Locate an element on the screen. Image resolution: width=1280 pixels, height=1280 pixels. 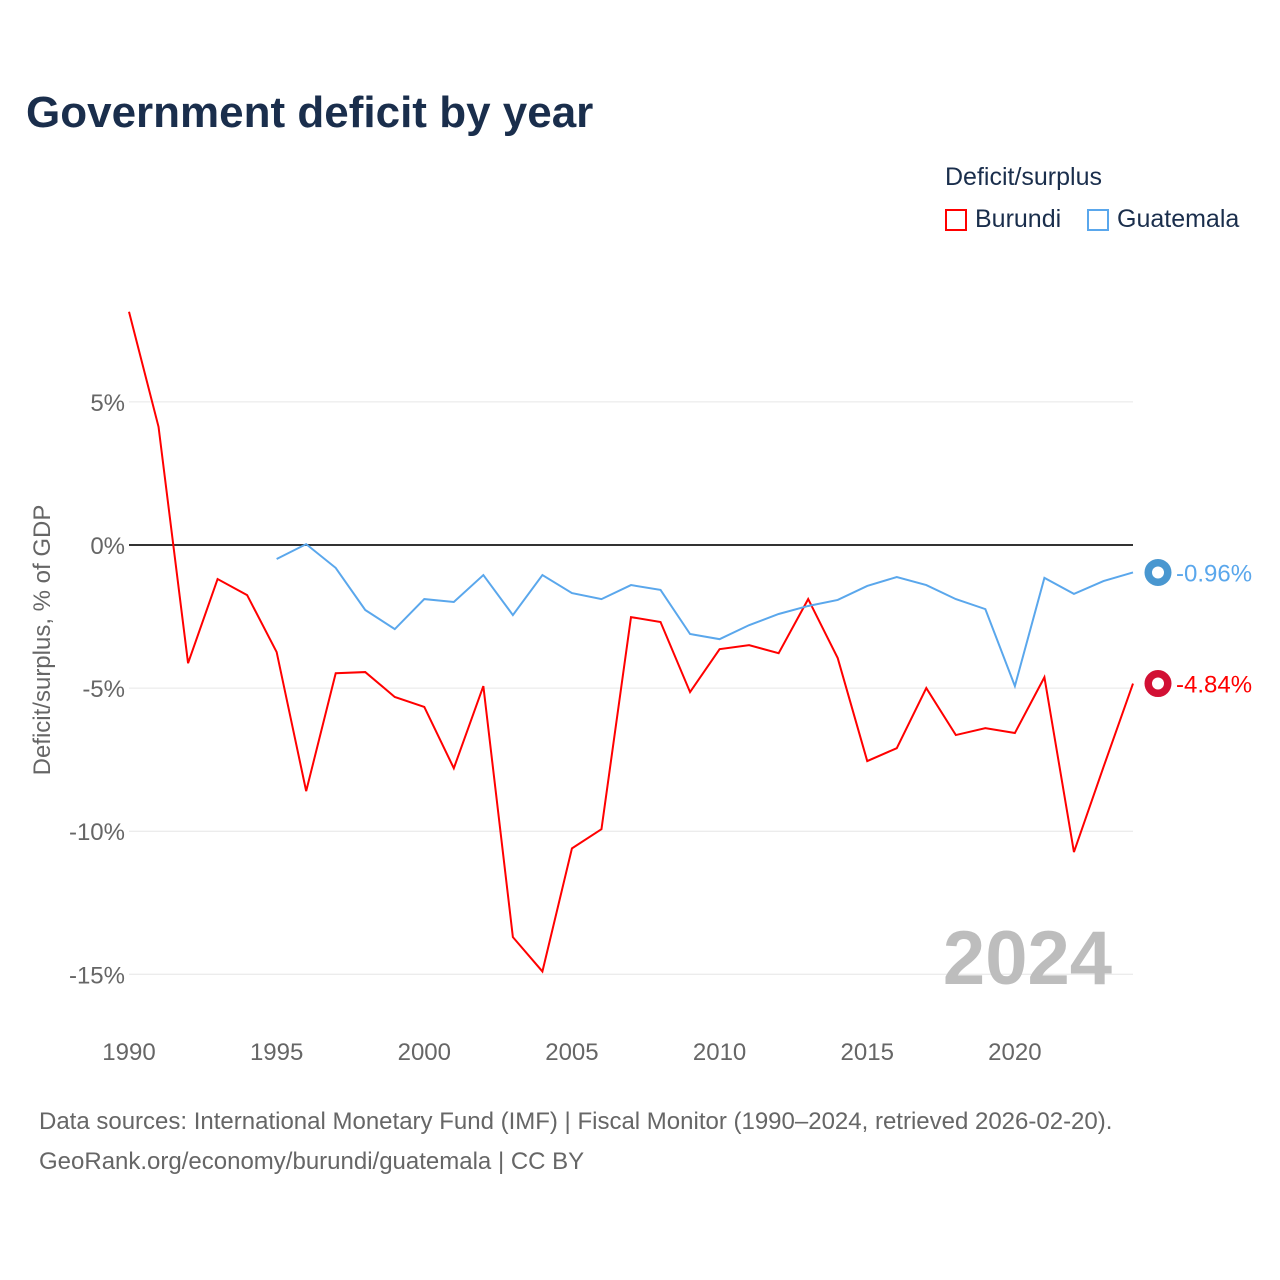
x-tick-label: 2010 is located at coordinates (719, 1052).